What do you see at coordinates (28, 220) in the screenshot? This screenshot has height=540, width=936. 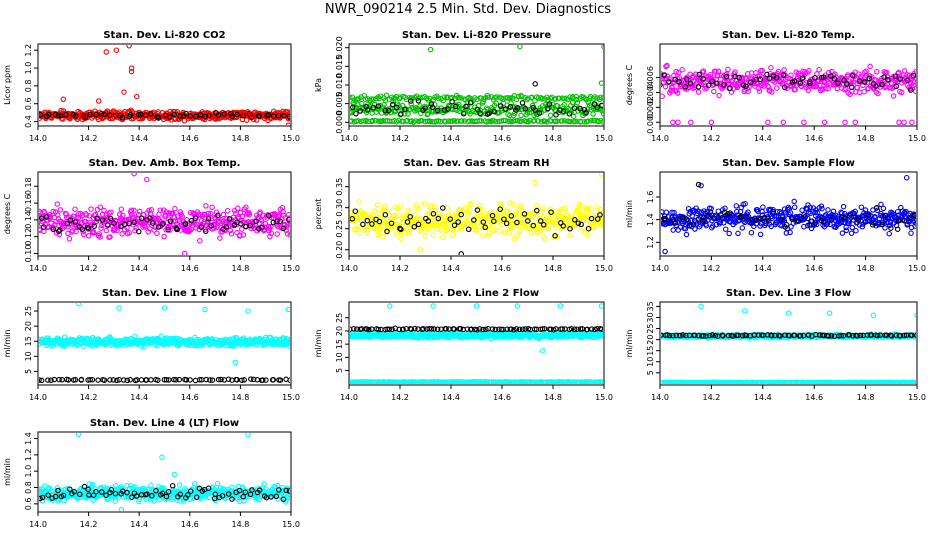 I see `y-tick-label: 0.14` at bounding box center [28, 220].